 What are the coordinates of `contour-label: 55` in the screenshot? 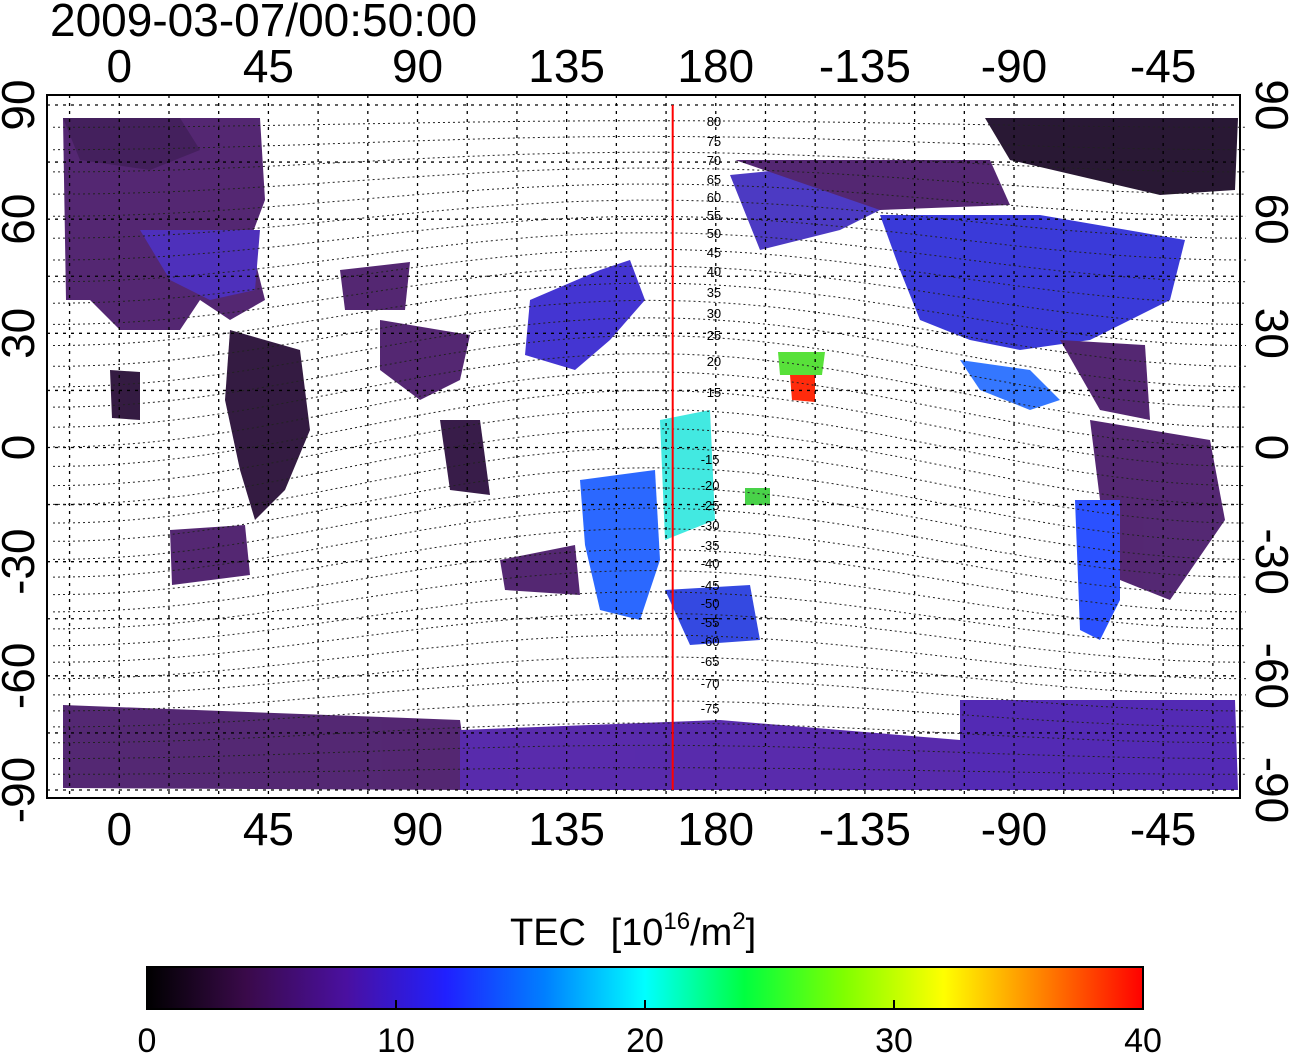 It's located at (714, 215).